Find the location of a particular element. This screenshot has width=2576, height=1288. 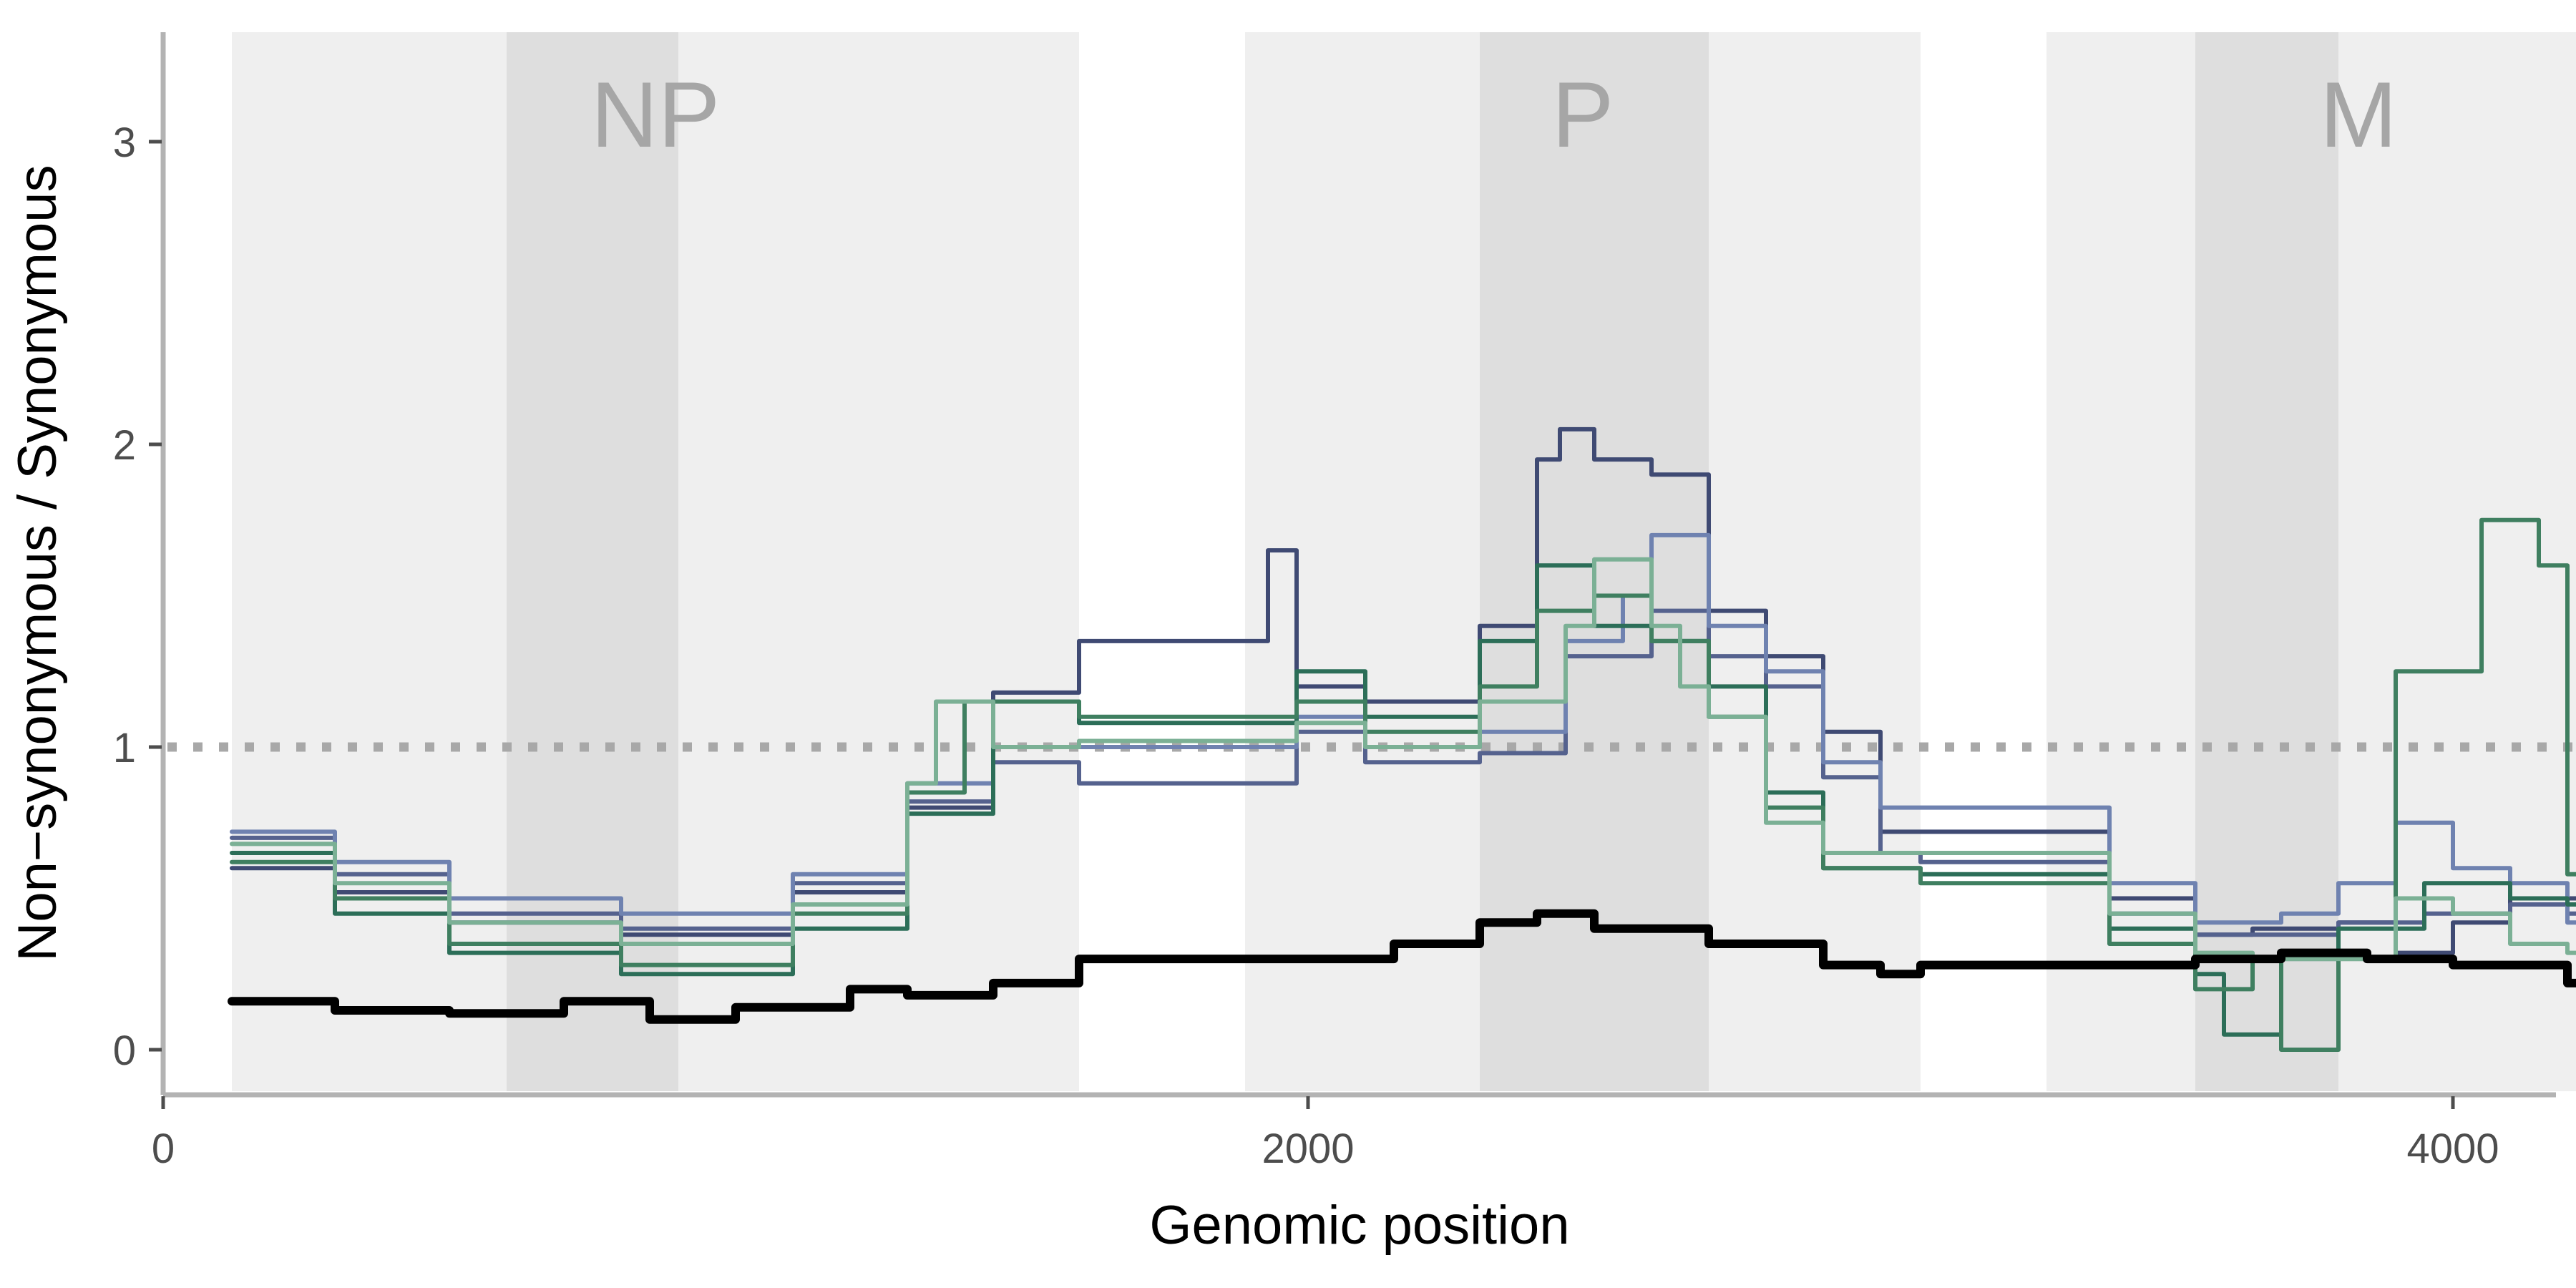

y-axis-title: Non−synonymous / Synonymous is located at coordinates (37, 563).